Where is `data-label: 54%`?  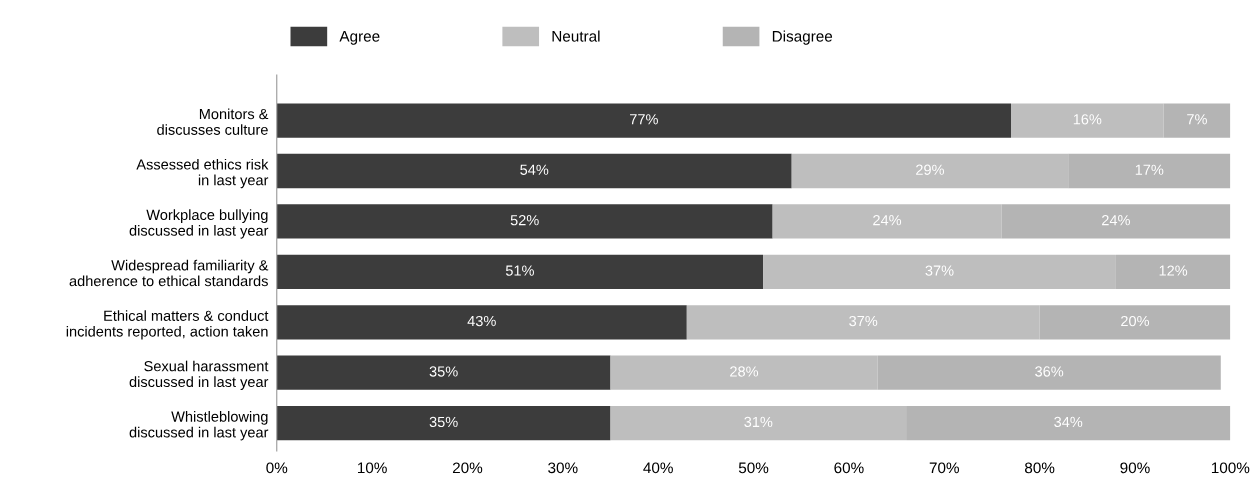 data-label: 54% is located at coordinates (534, 169).